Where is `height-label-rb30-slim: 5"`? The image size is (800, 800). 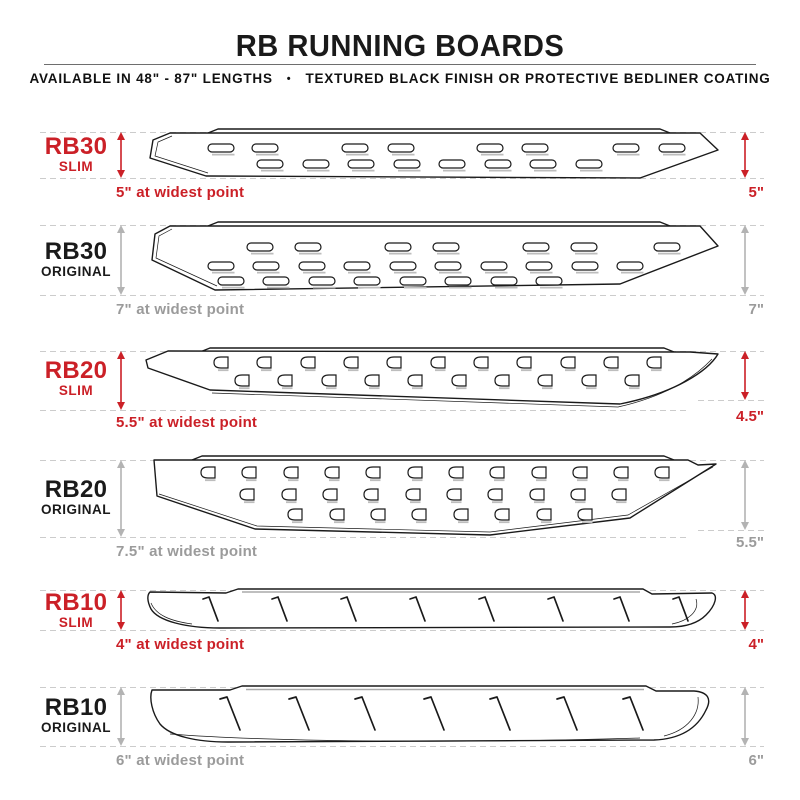 height-label-rb30-slim: 5" is located at coordinates (756, 192).